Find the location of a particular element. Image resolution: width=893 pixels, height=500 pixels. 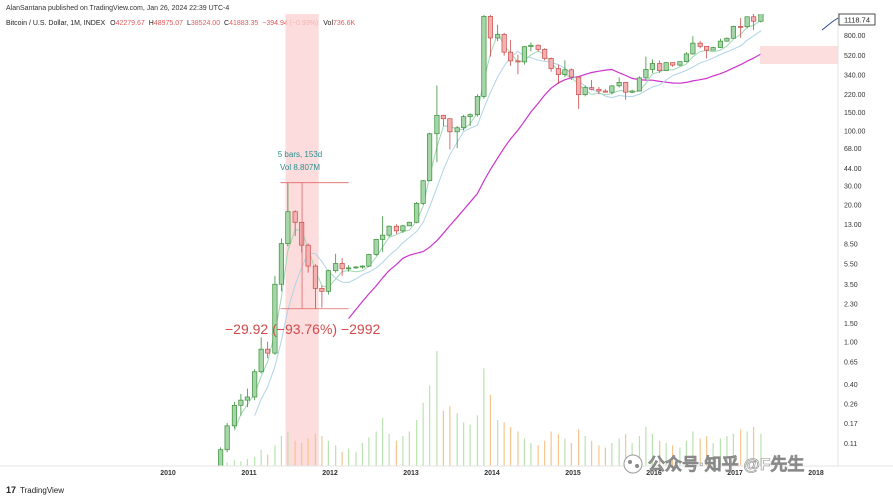

price-tick-label: 68.00 is located at coordinates (853, 149).